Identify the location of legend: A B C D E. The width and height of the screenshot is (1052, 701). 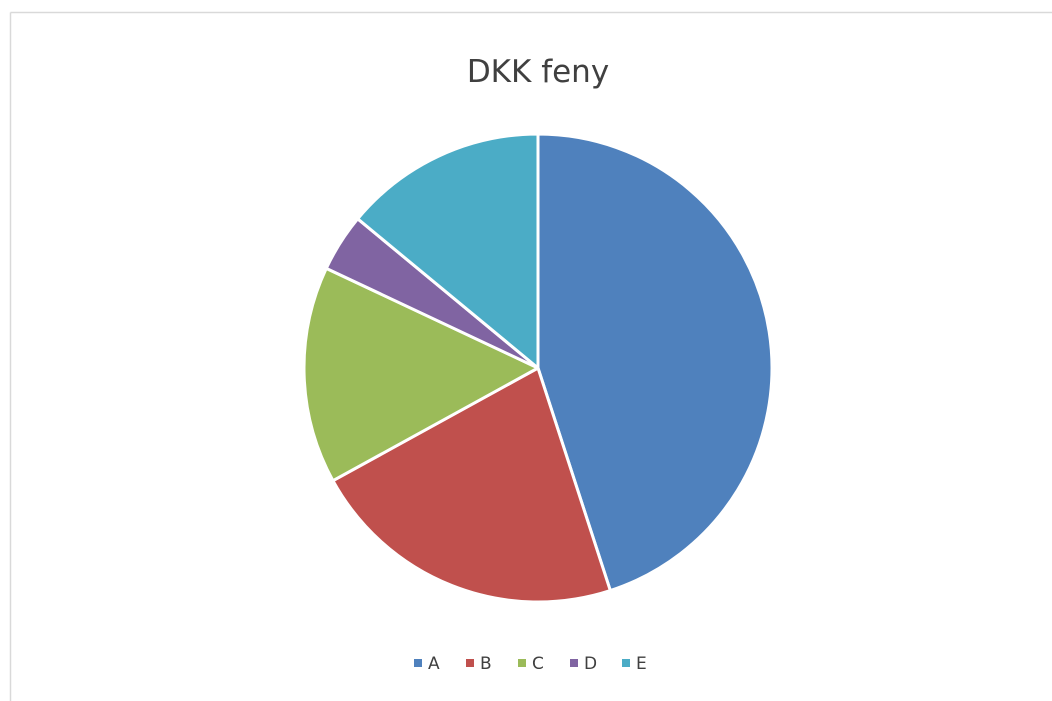
(530, 664).